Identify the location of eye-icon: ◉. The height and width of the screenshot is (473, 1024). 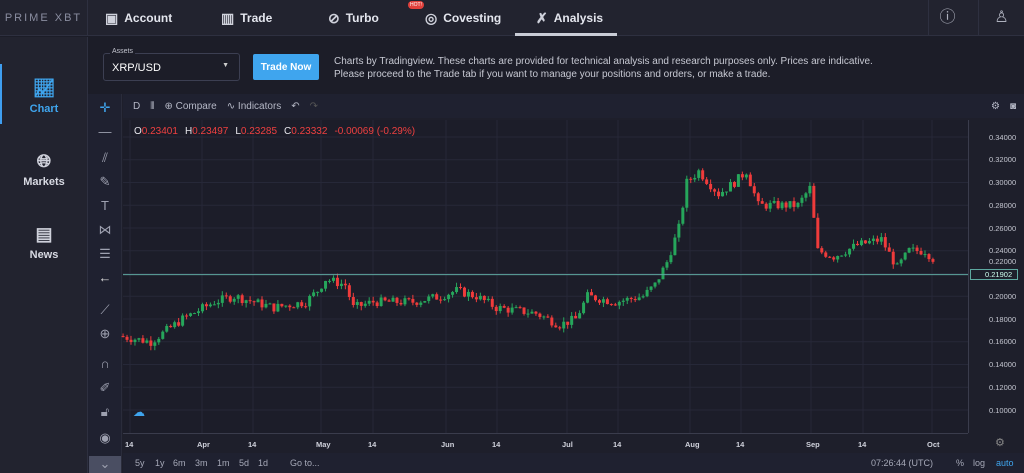
(105, 437).